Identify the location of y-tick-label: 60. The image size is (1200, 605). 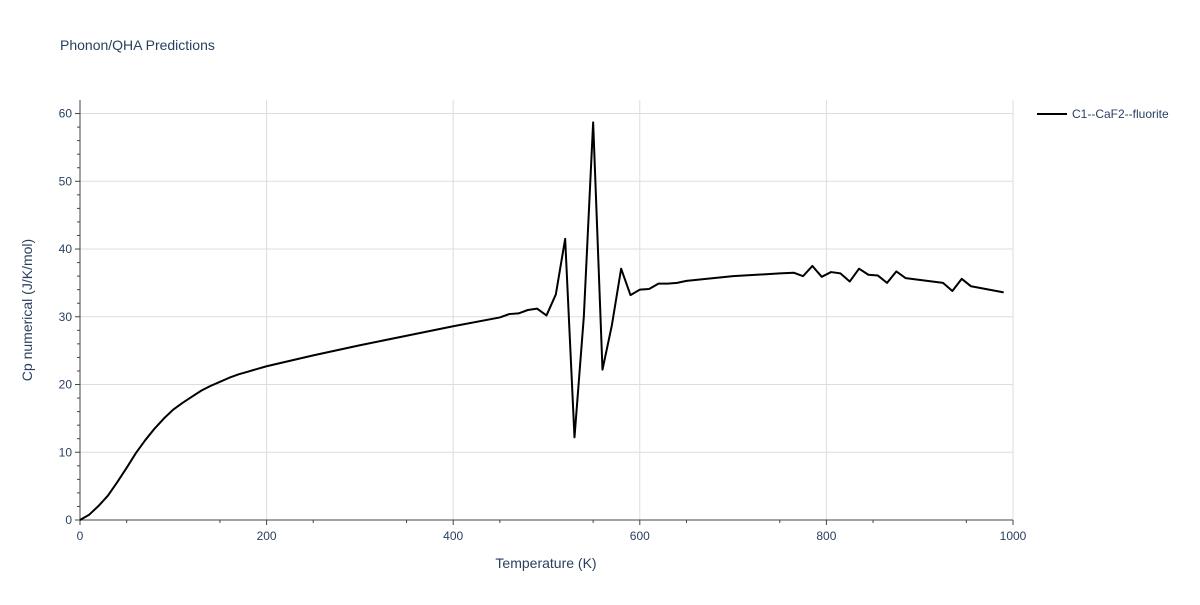
(66, 114).